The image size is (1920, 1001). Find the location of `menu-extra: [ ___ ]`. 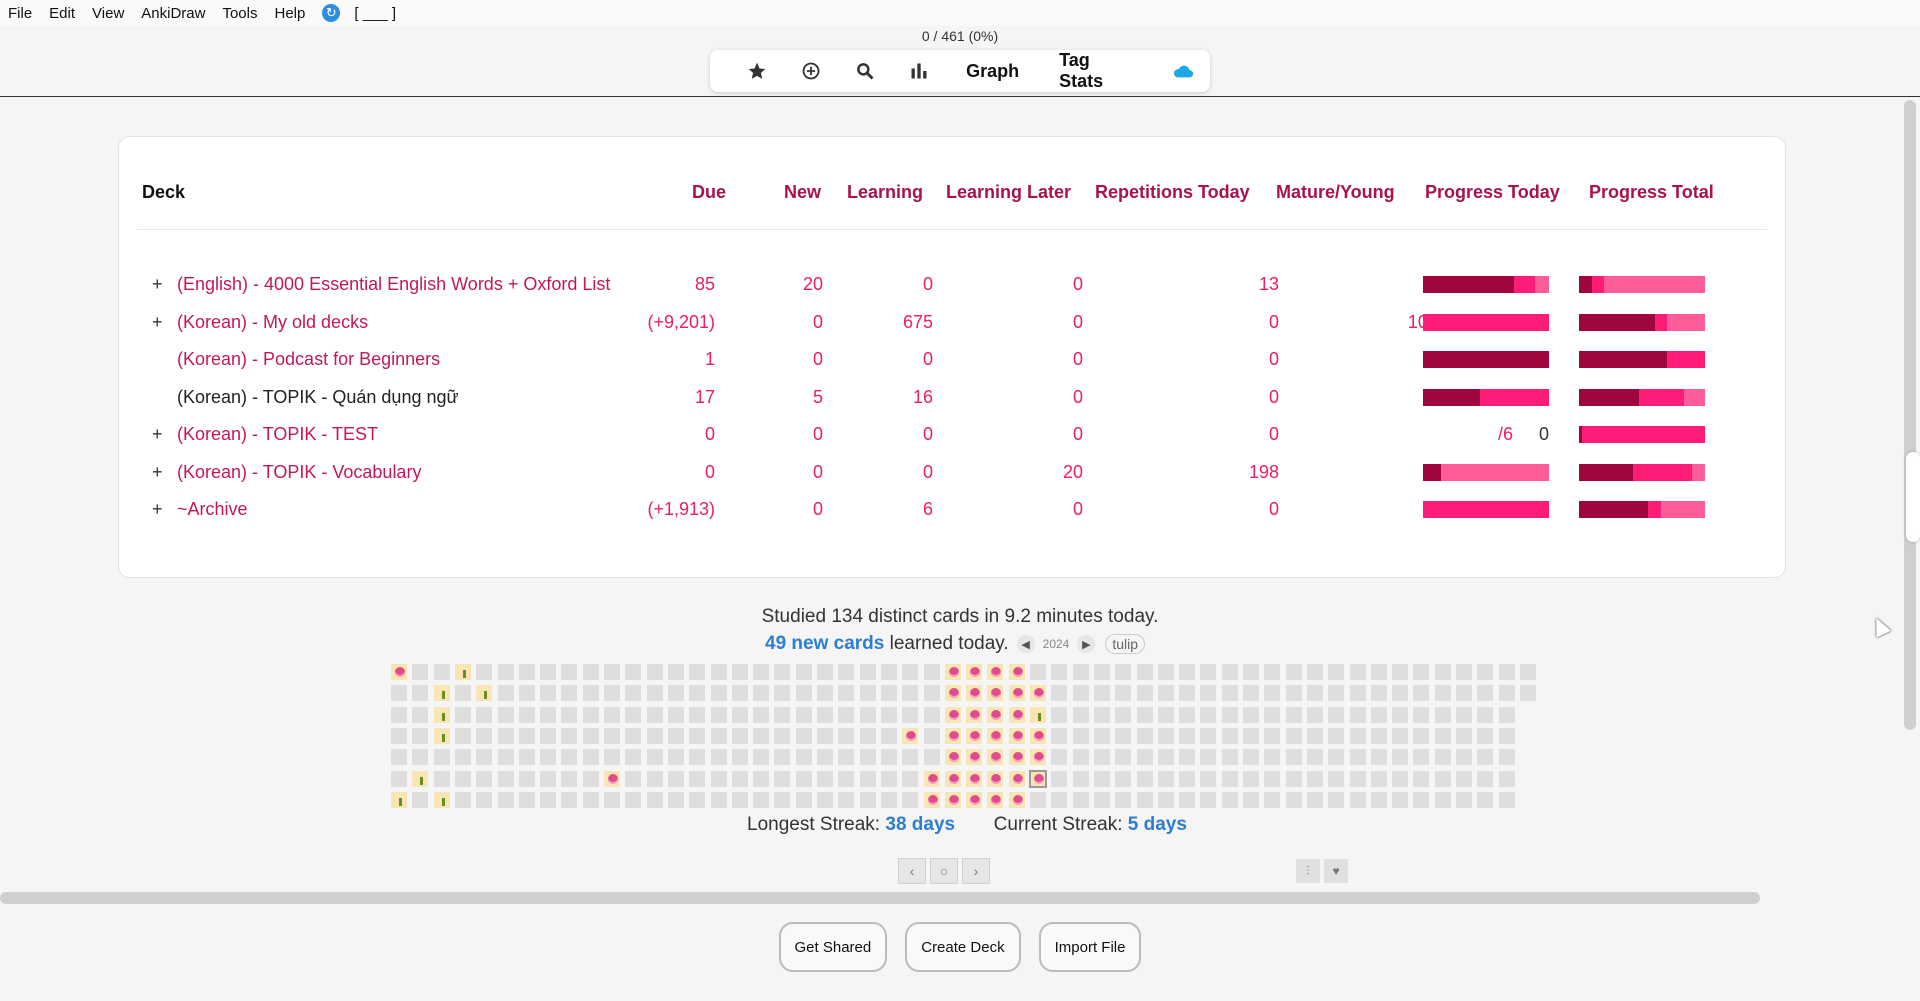

menu-extra: [ ___ ] is located at coordinates (375, 13).